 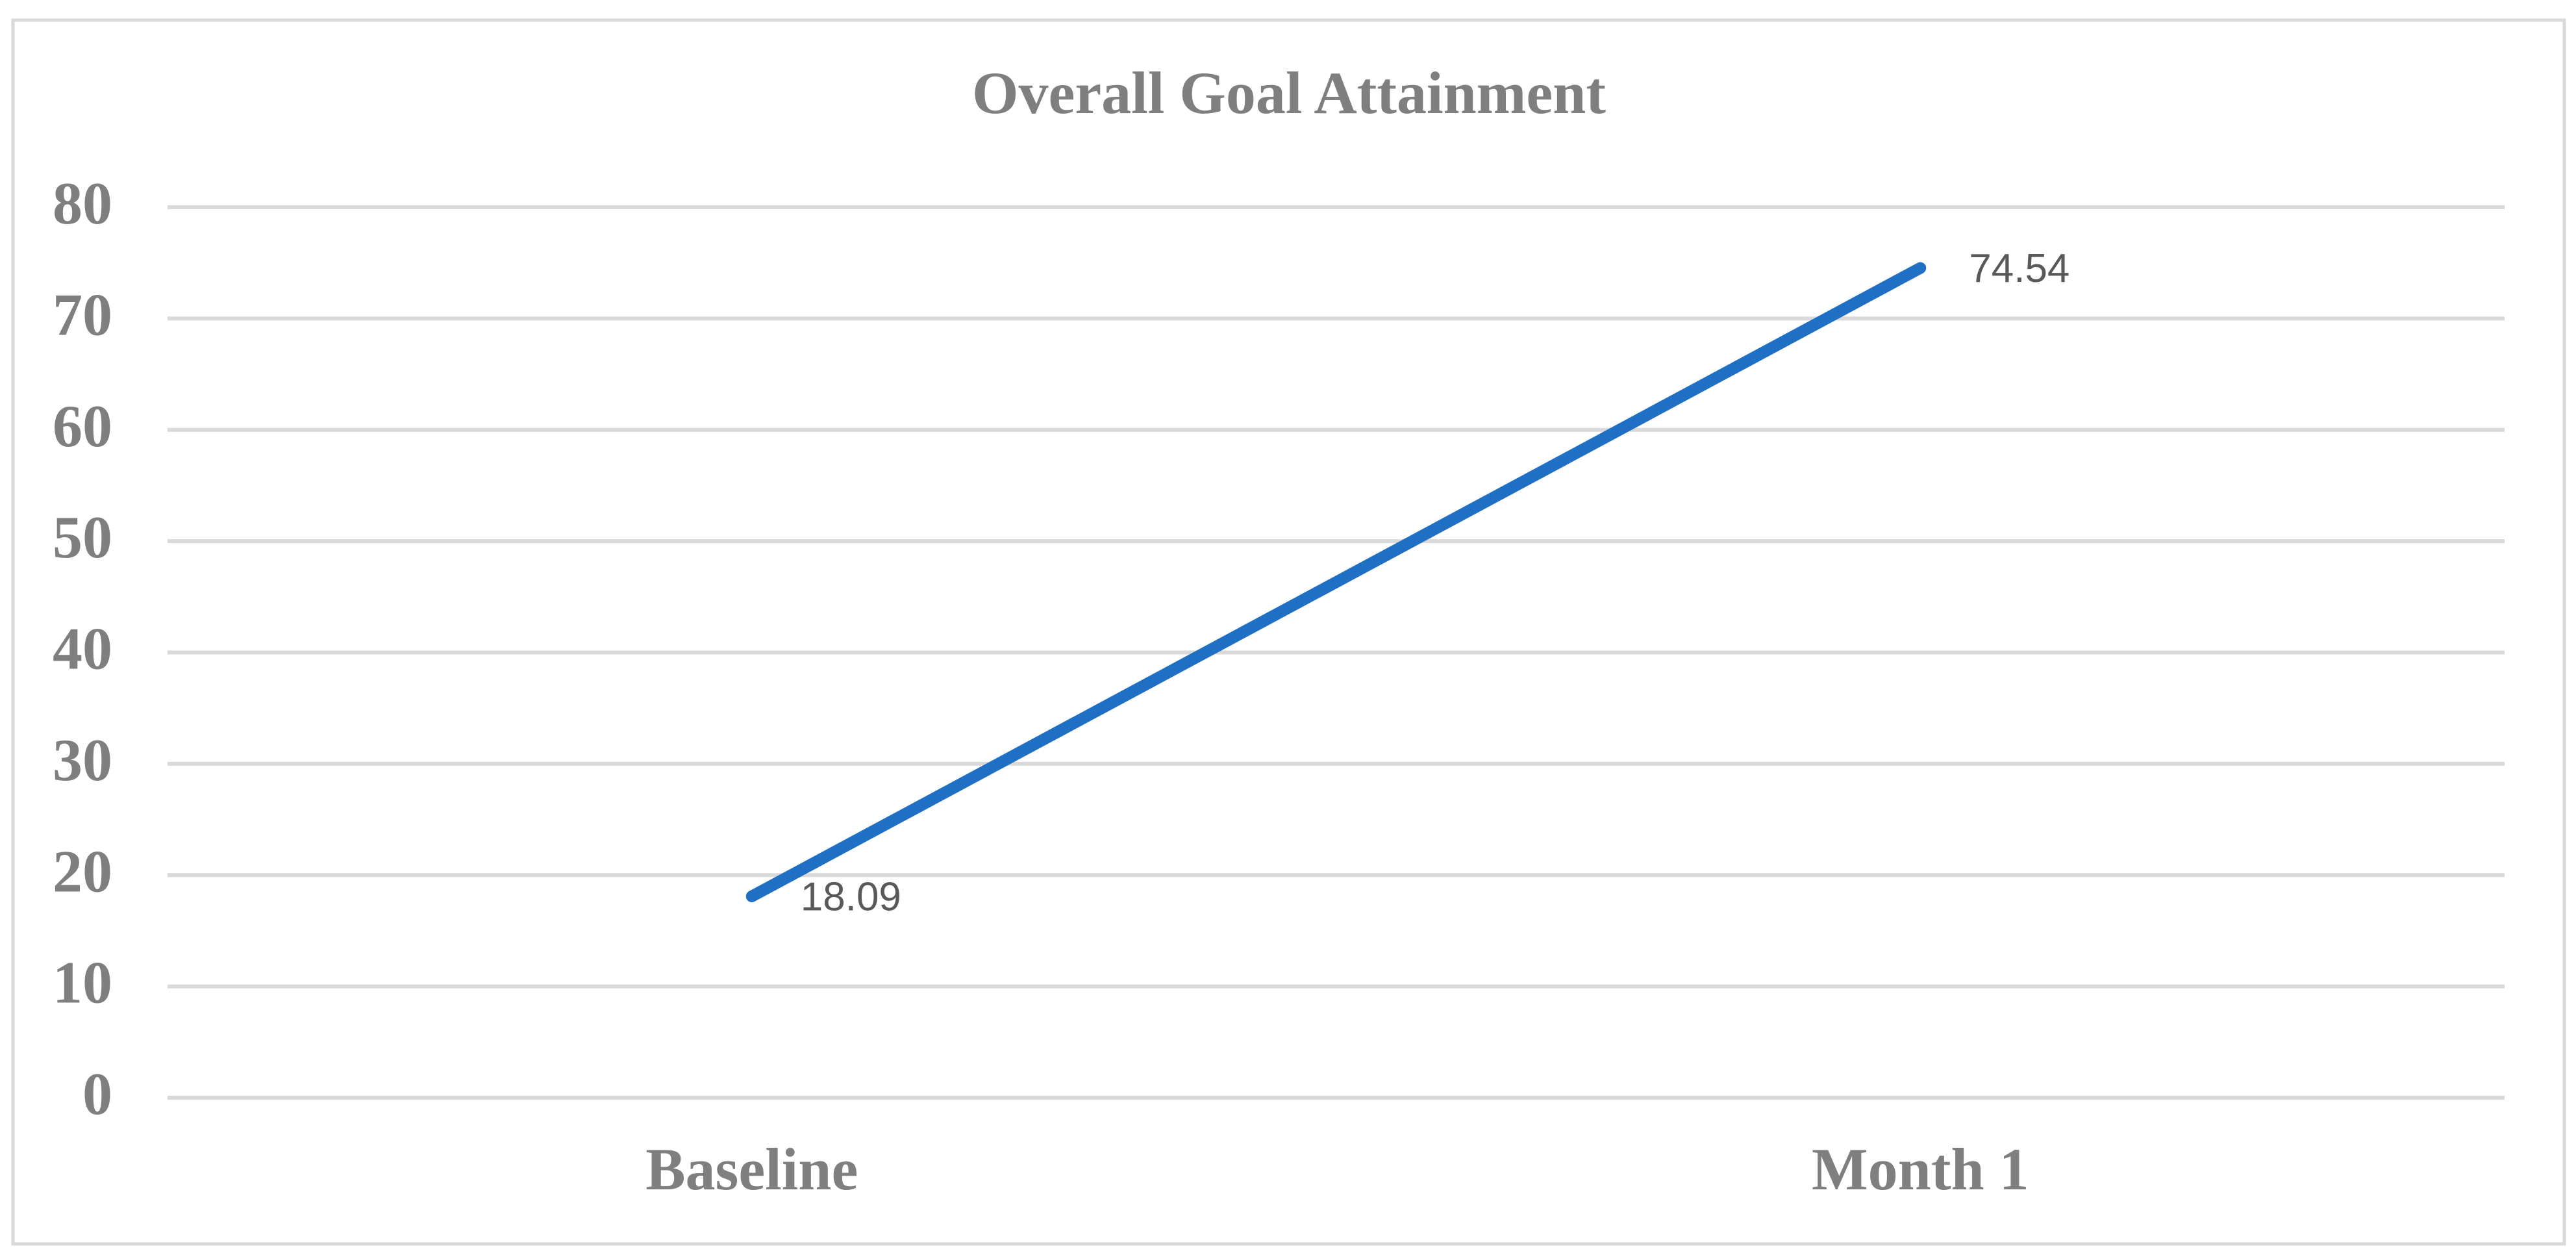 What do you see at coordinates (82, 649) in the screenshot?
I see `y-tick-label: 40` at bounding box center [82, 649].